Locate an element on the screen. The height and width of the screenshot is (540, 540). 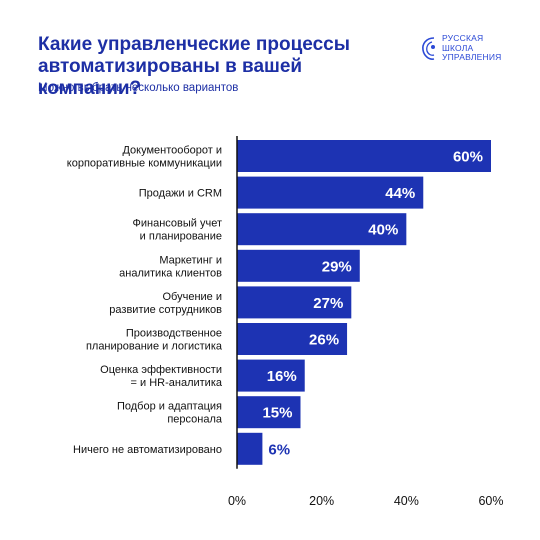
chart-title-line-2: автоматизированы в вашей компании? is located at coordinates (170, 77).